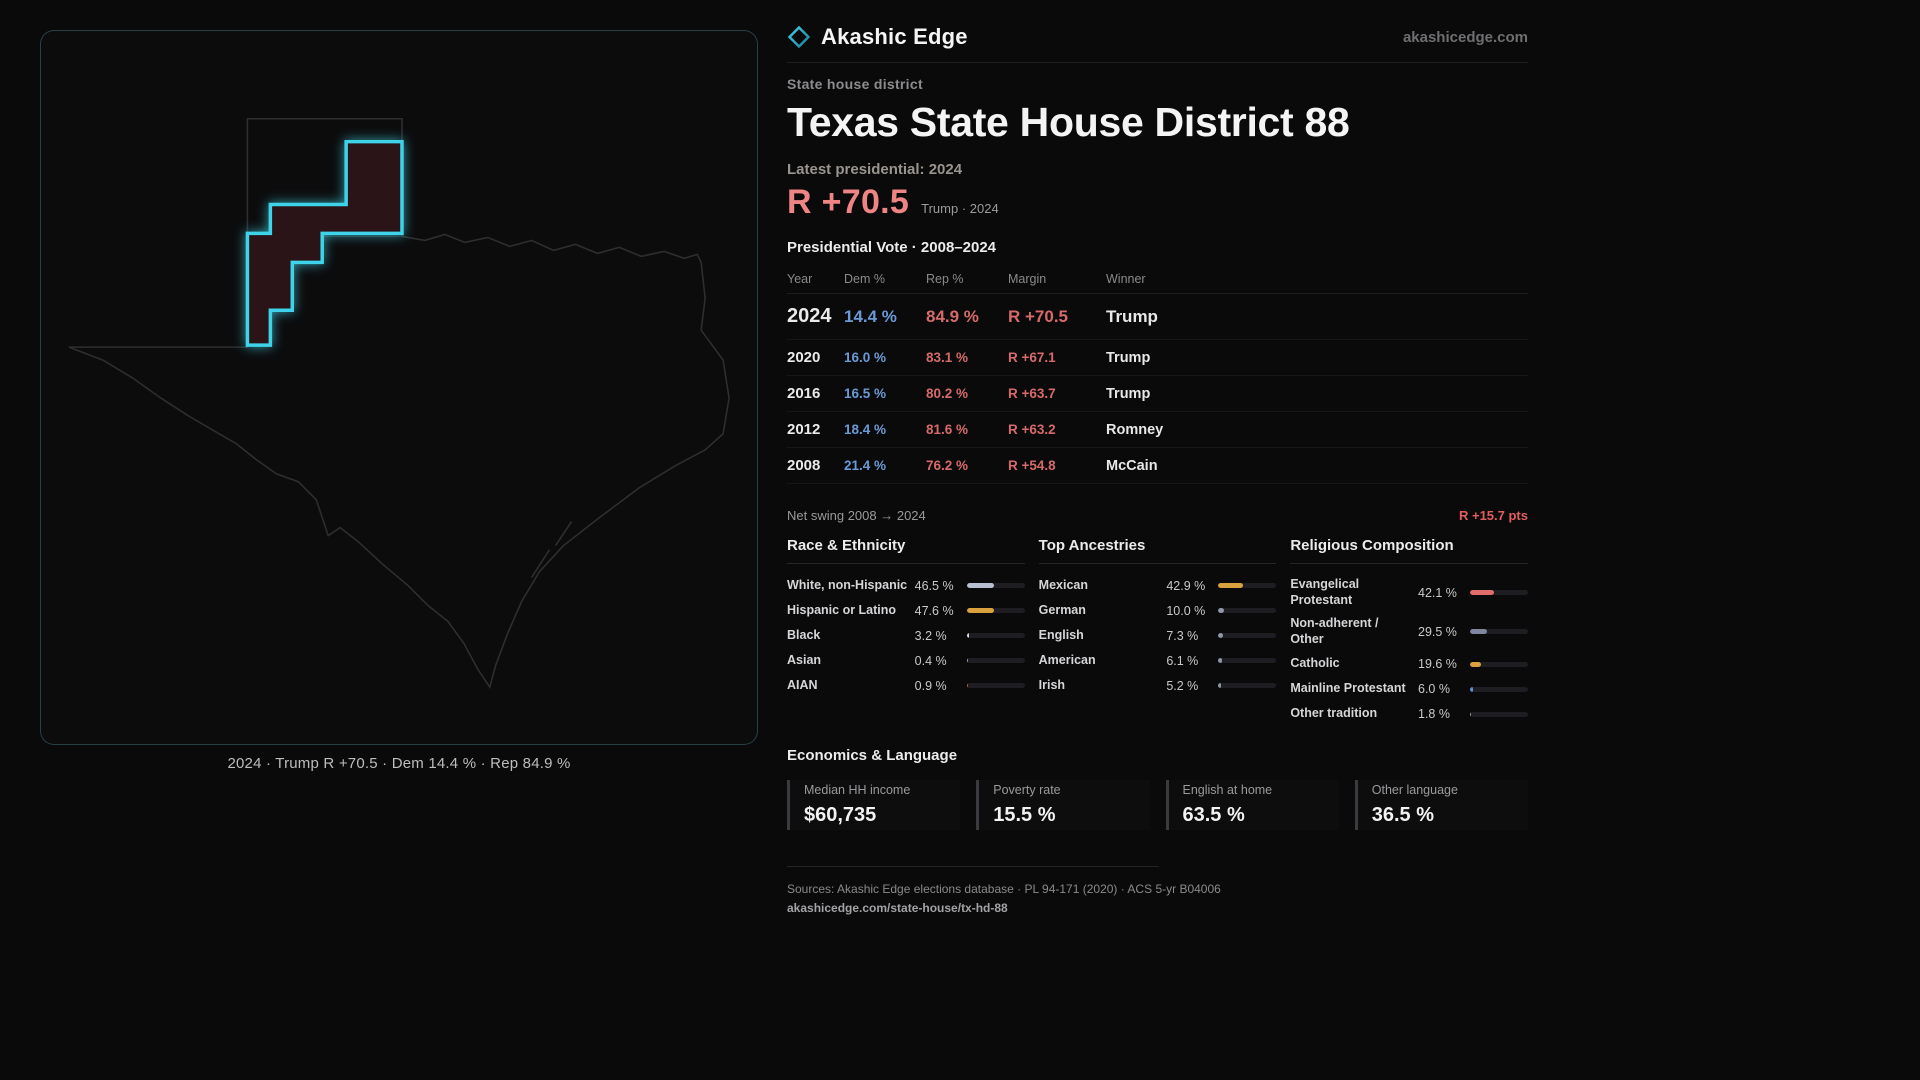 The image size is (1920, 1080). What do you see at coordinates (1157, 394) in the screenshot?
I see `vote-table-row: 2016 16.5 % 80.2 % R +63.7 Trump` at bounding box center [1157, 394].